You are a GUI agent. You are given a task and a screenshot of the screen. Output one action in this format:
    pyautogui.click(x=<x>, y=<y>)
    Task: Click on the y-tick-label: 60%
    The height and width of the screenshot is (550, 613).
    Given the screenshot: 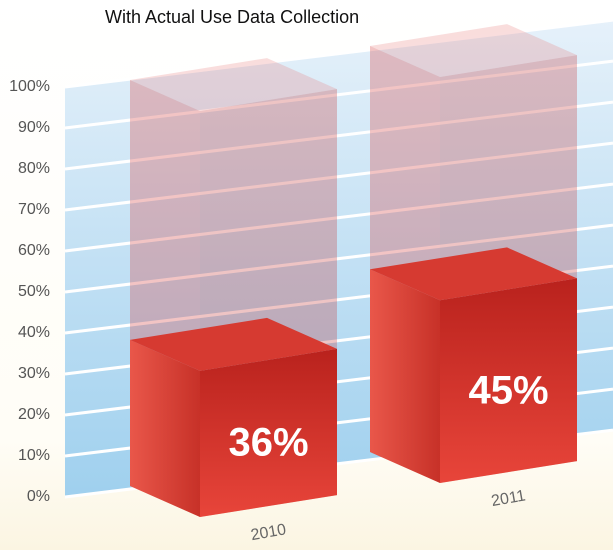 What is the action you would take?
    pyautogui.click(x=34, y=250)
    